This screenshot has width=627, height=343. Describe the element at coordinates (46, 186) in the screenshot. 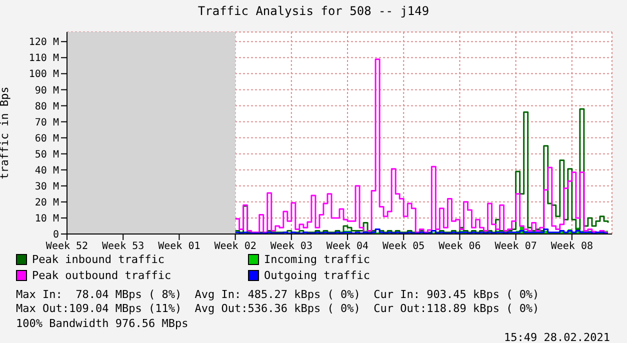

I see `y-tick-label: 30 M` at that location.